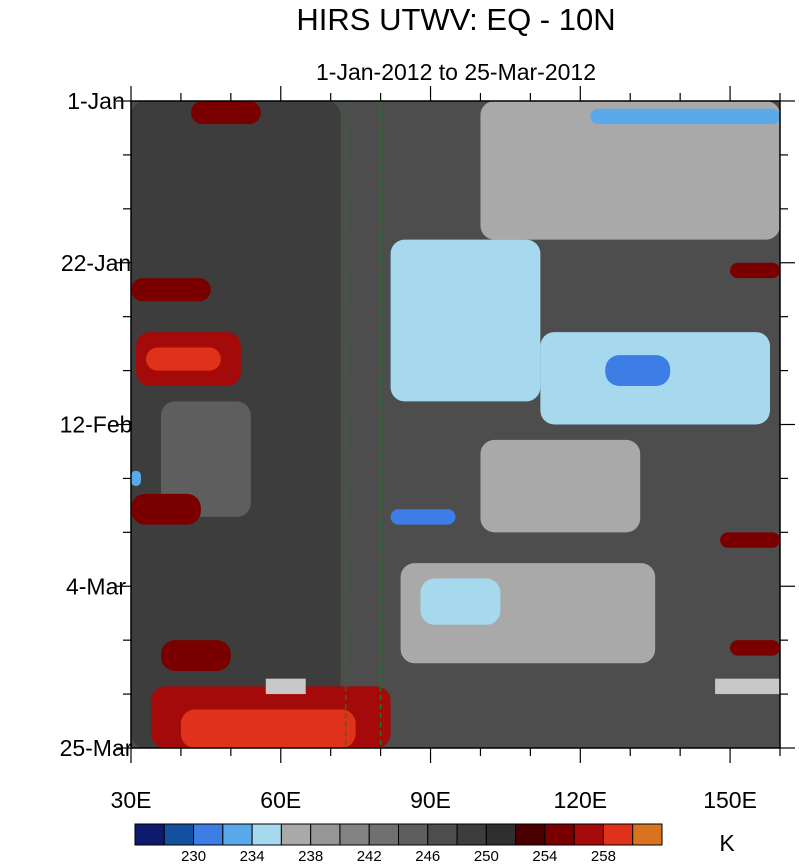  I want to click on x-tick-label: 150E, so click(730, 800).